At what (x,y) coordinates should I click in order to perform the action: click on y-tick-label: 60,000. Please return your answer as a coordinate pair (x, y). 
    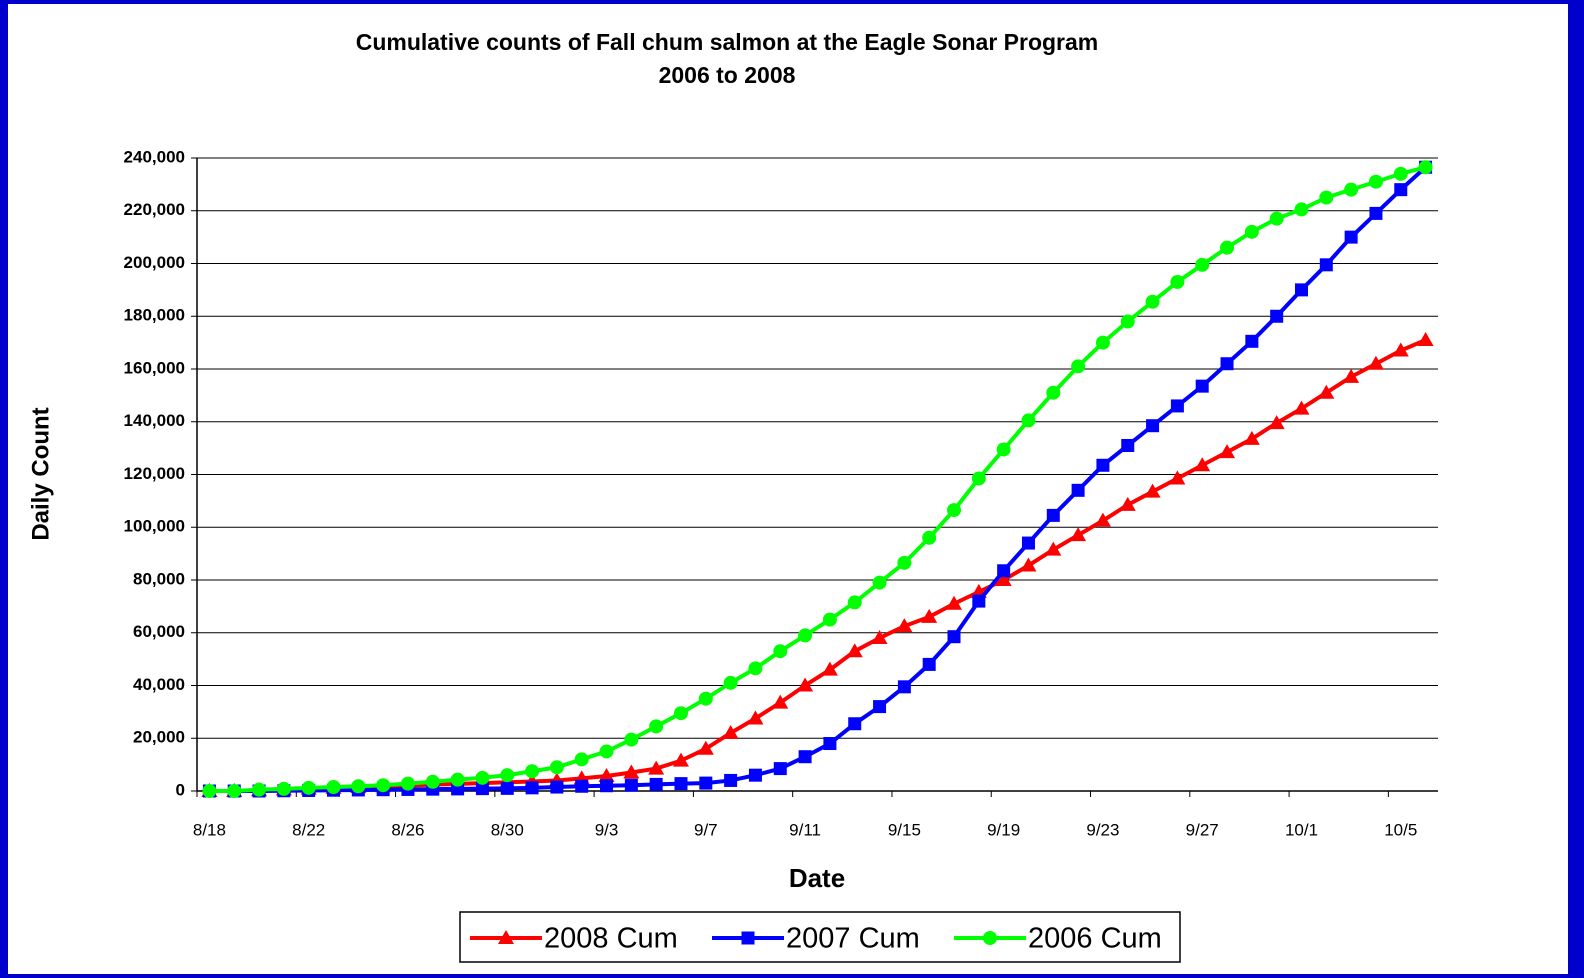
    Looking at the image, I should click on (159, 631).